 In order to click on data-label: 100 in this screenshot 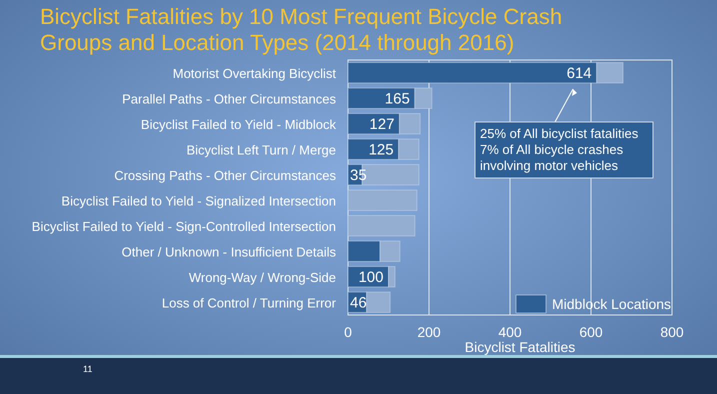, I will do `click(371, 277)`.